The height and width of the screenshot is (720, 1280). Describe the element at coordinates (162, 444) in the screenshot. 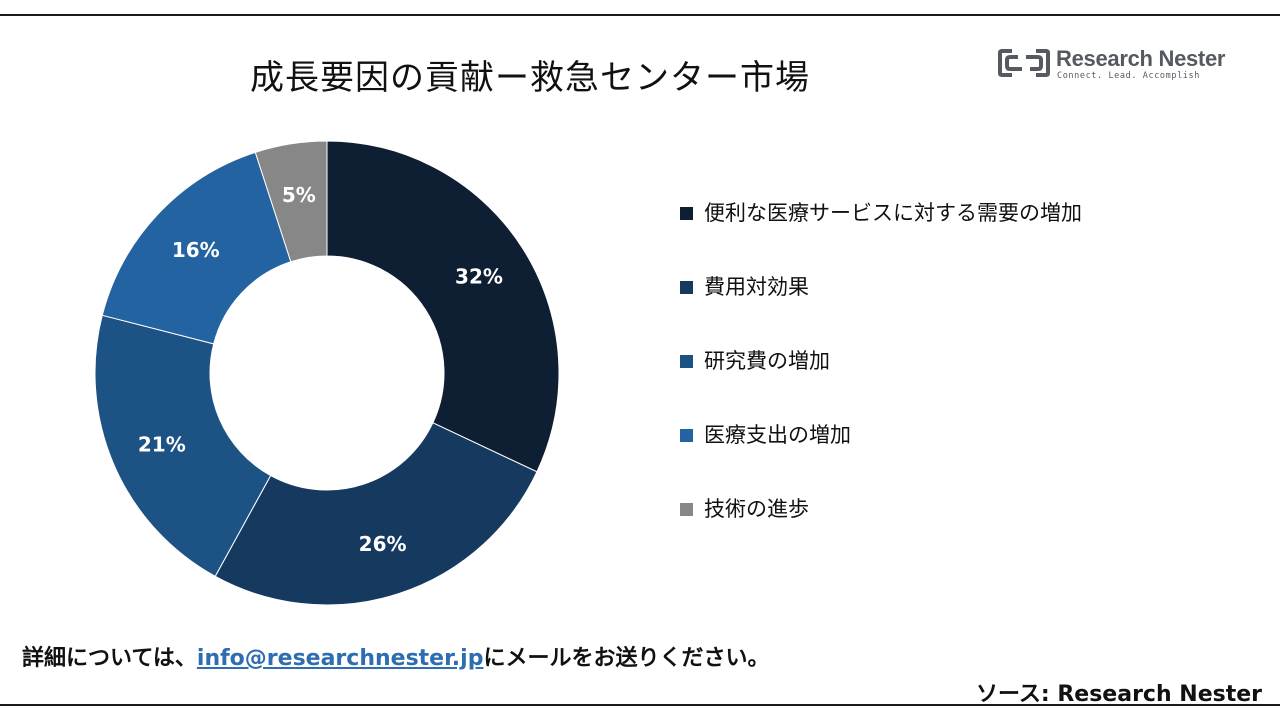

I see `slice-value-label: 21%` at that location.